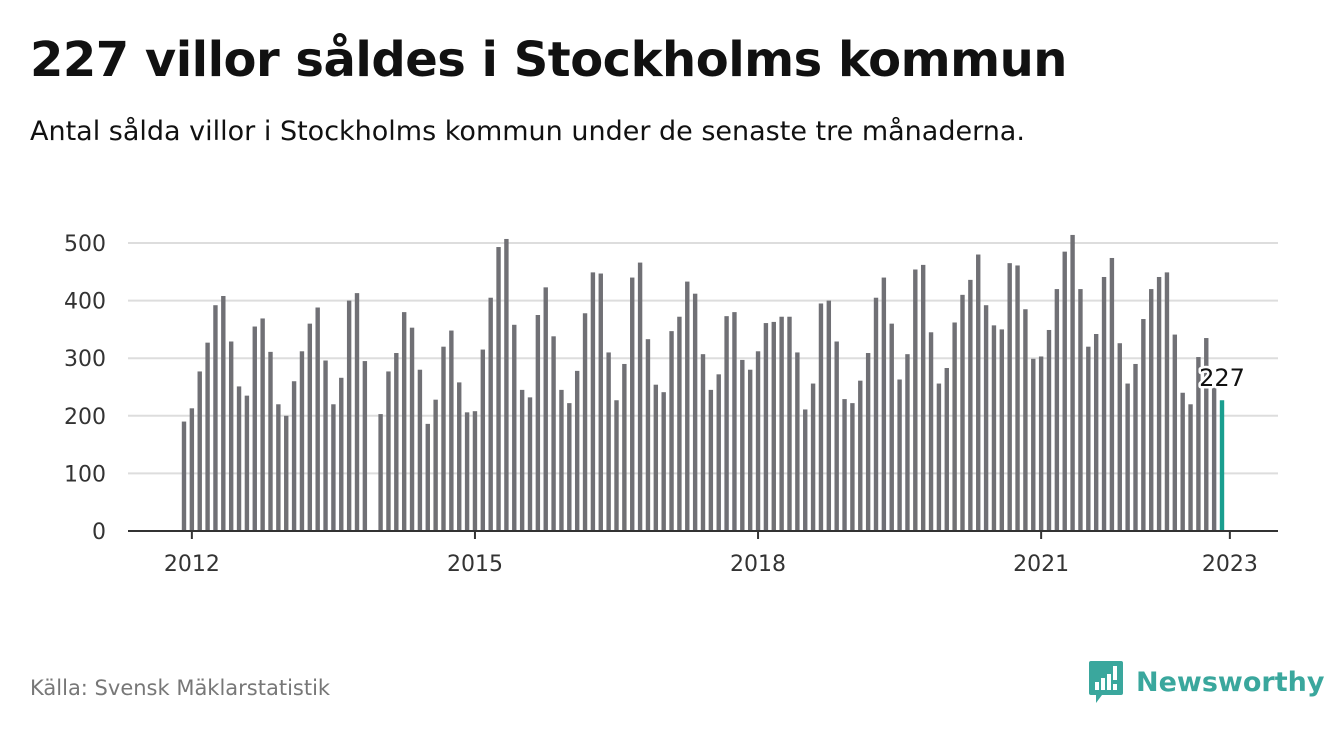 Image resolution: width=1340 pixels, height=734 pixels. I want to click on y-tick-label: 500, so click(85, 244).